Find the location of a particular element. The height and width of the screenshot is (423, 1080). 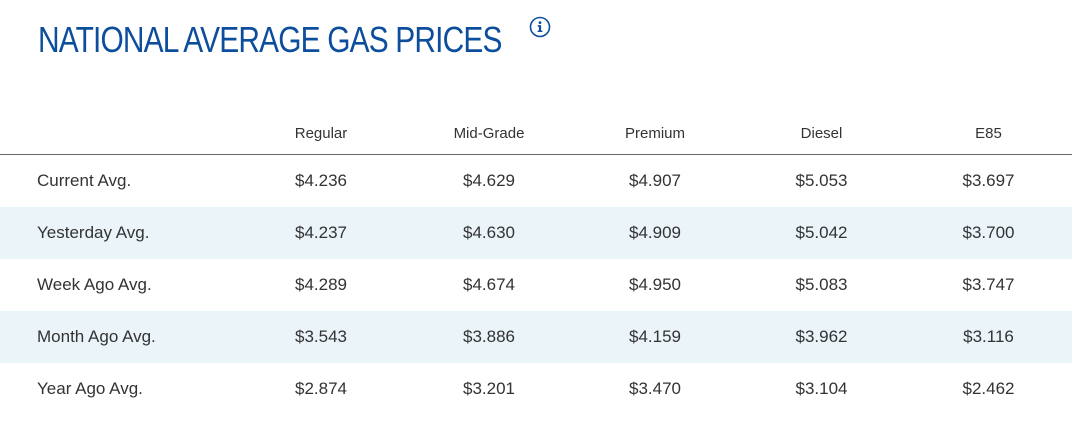

price-cell: $4.159 is located at coordinates (655, 337).